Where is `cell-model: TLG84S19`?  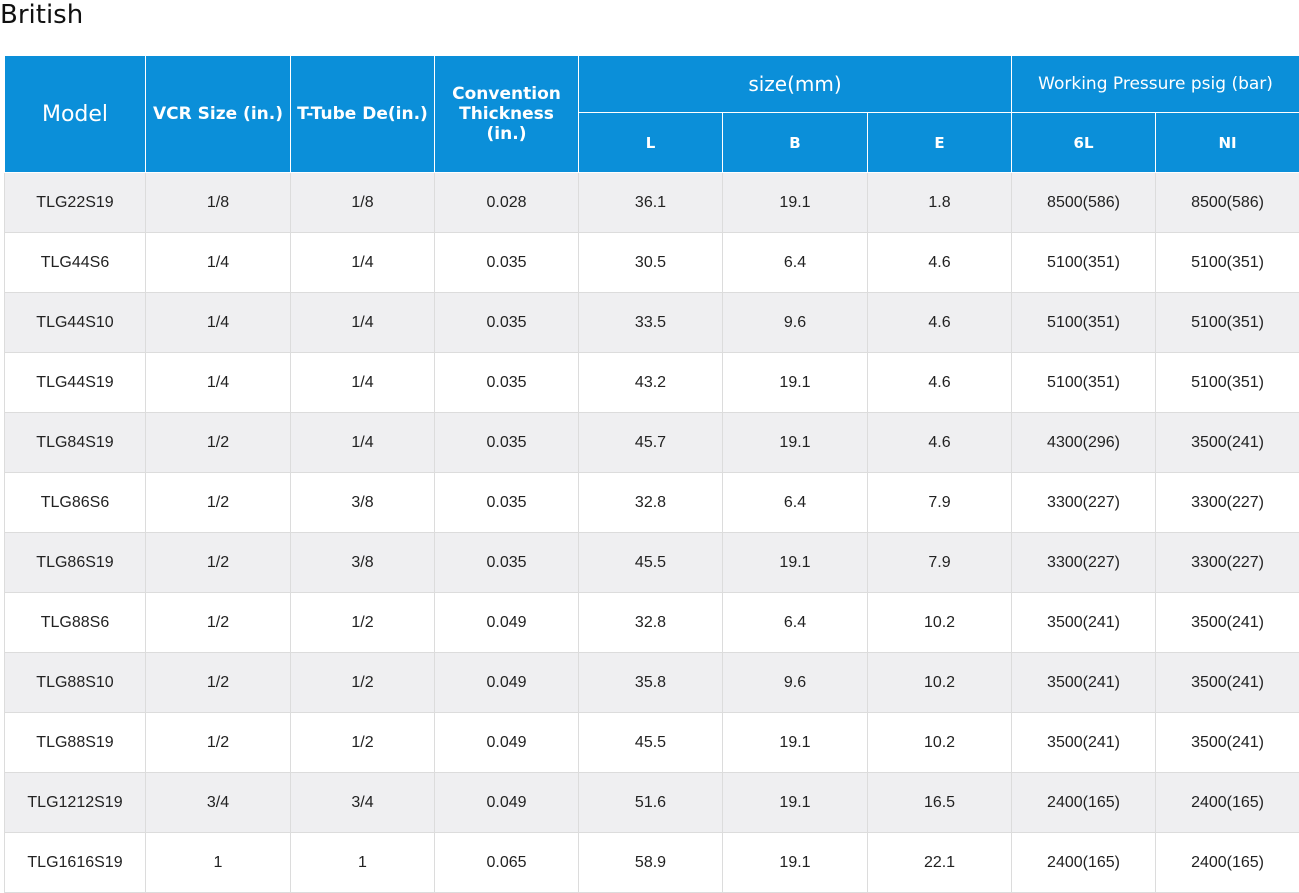 cell-model: TLG84S19 is located at coordinates (75, 443).